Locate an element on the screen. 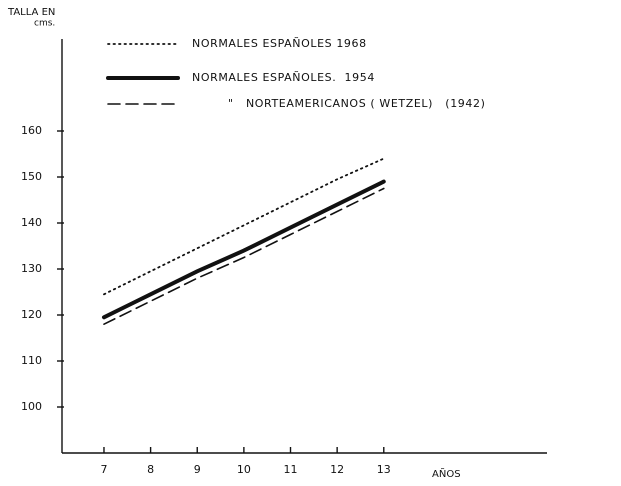 The width and height of the screenshot is (621, 486). y-tick-label: 140 is located at coordinates (31, 222).